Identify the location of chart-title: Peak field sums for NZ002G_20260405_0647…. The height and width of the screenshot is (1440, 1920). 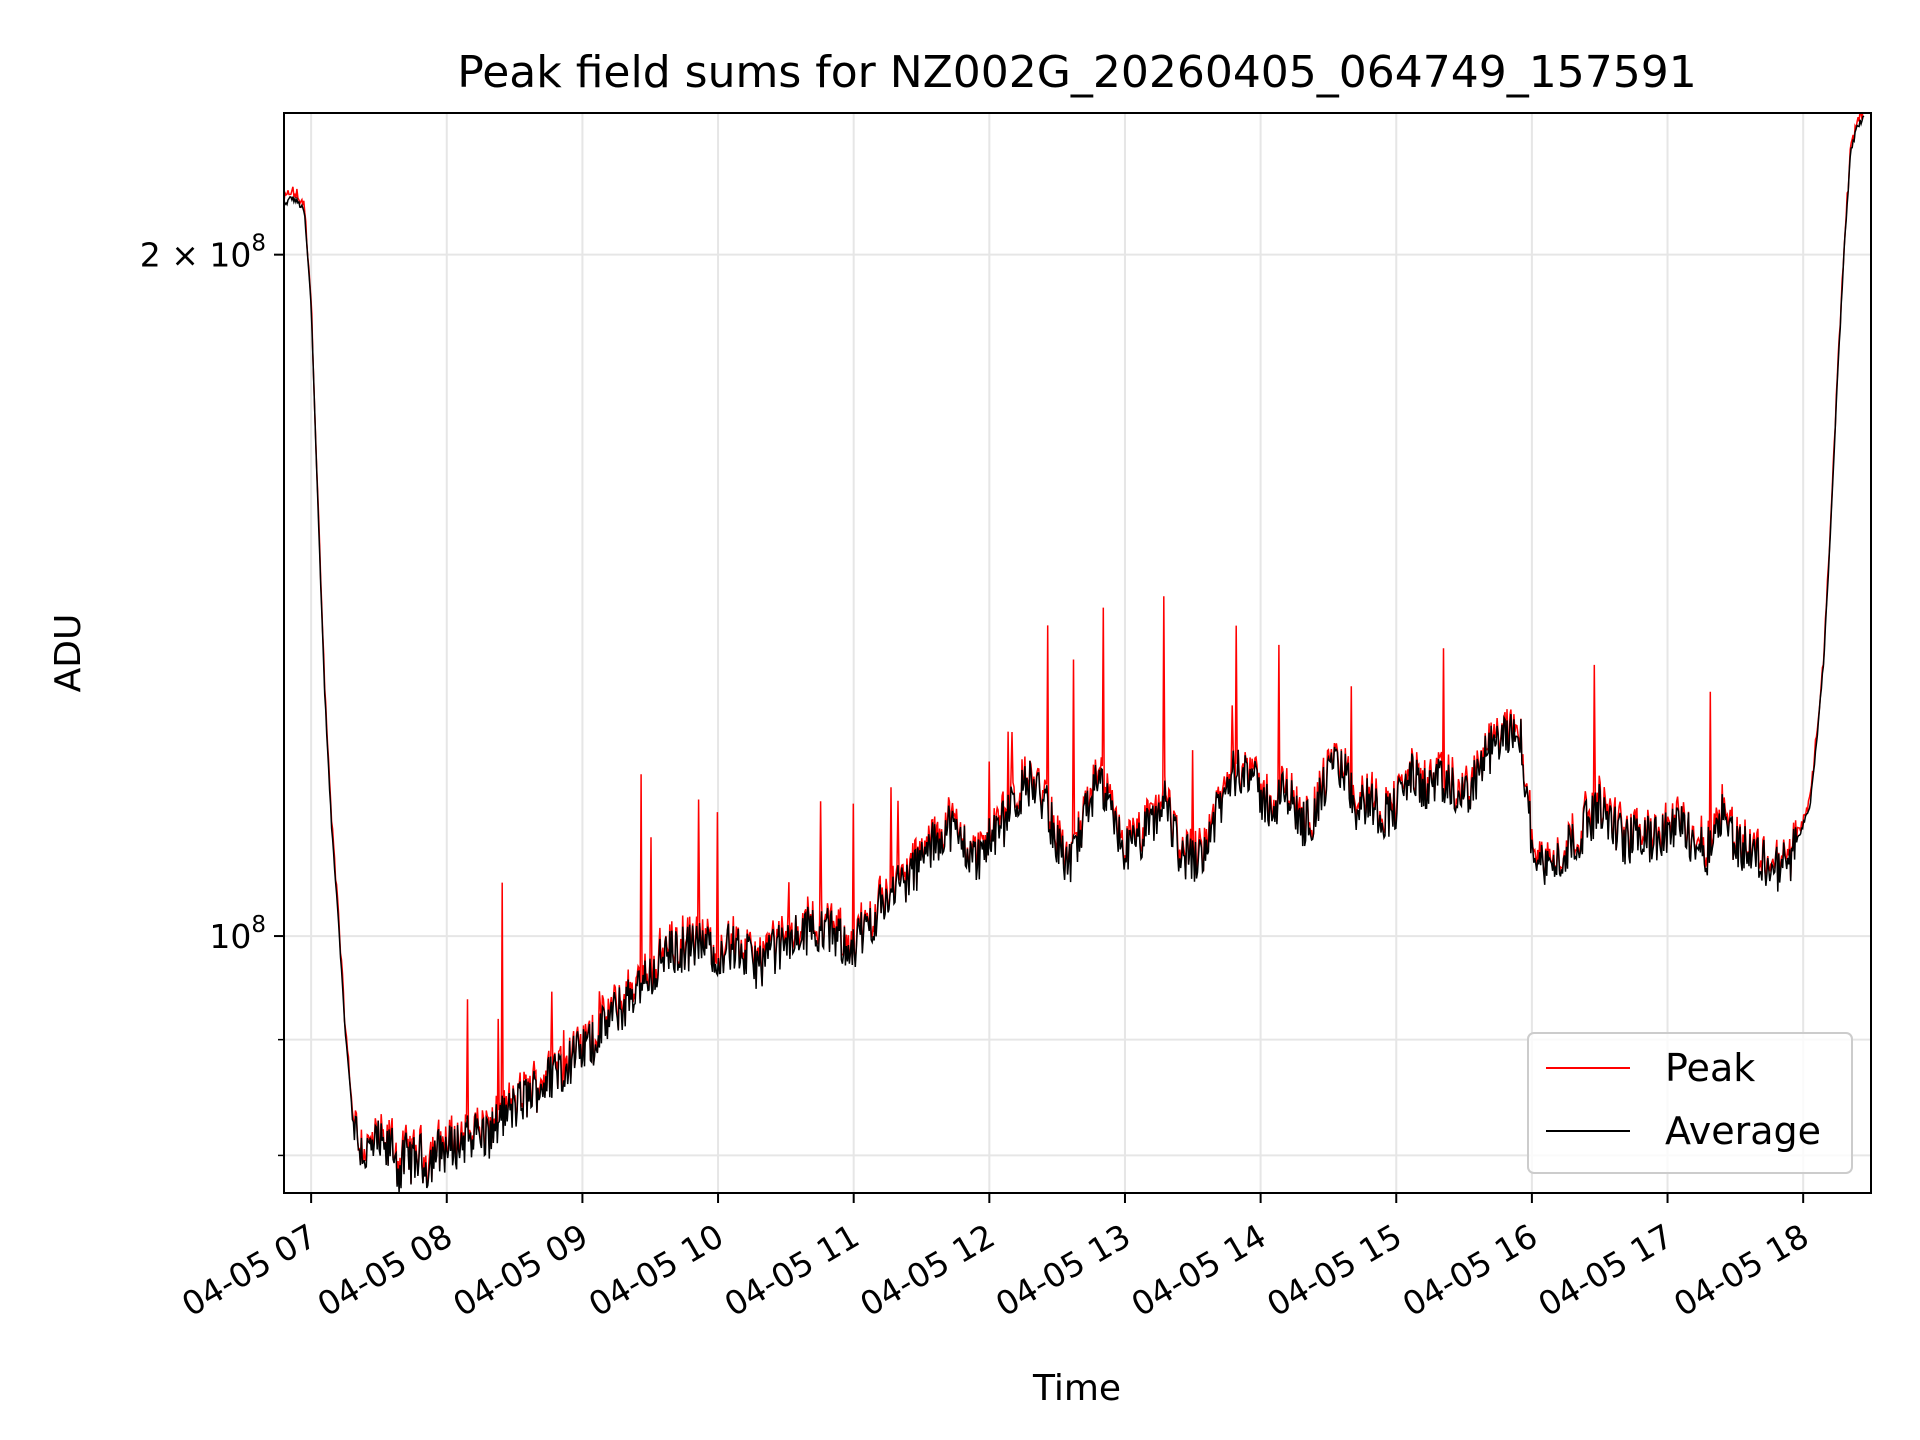
(1076, 72).